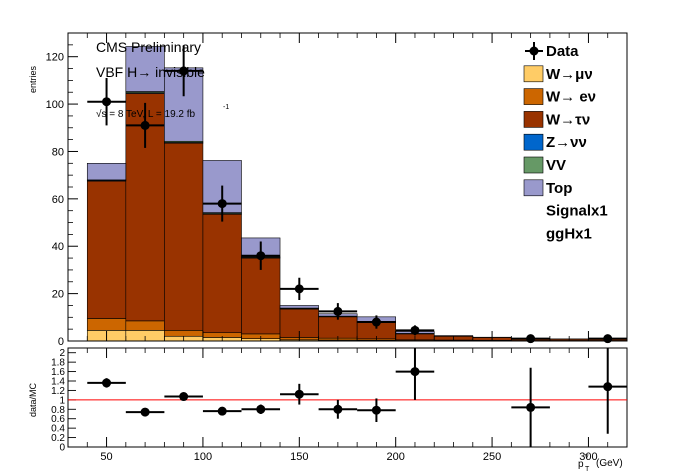 The width and height of the screenshot is (696, 472). I want to click on x-tick-label: 250, so click(492, 457).